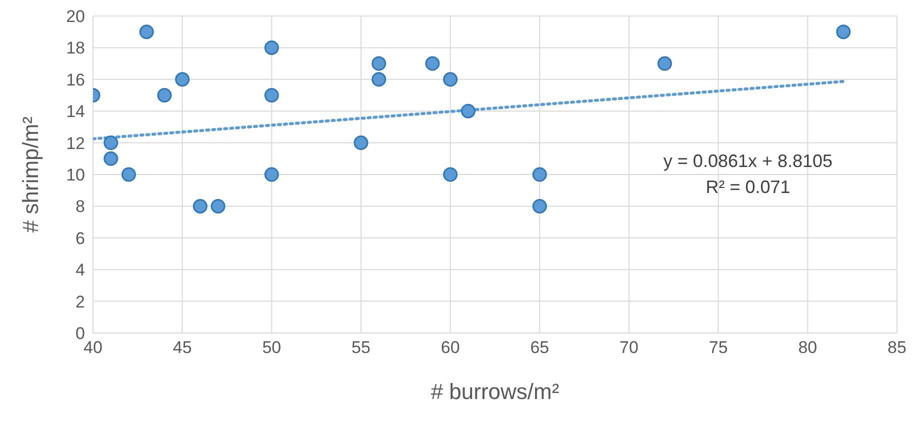 Image resolution: width=919 pixels, height=421 pixels. Describe the element at coordinates (75, 112) in the screenshot. I see `y-tick-label: 14` at that location.